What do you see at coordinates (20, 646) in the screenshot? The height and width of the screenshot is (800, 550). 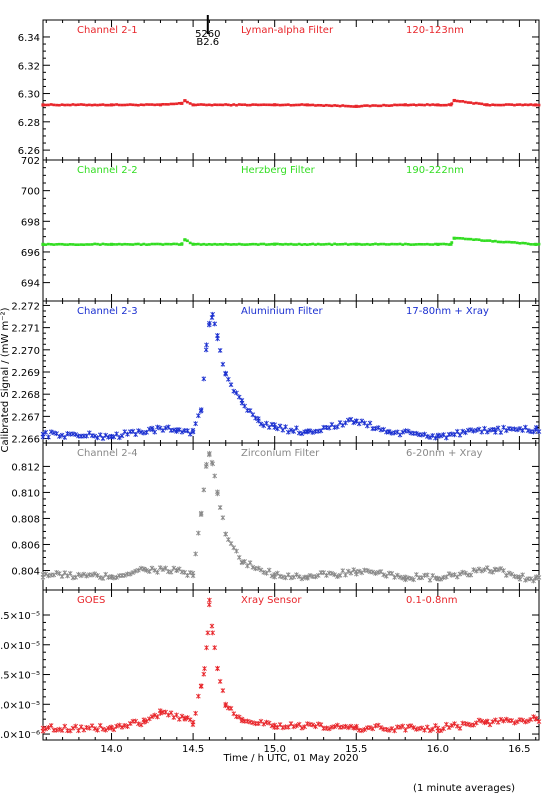 I see `y-tick-label: 2.0×10⁻⁵` at bounding box center [20, 646].